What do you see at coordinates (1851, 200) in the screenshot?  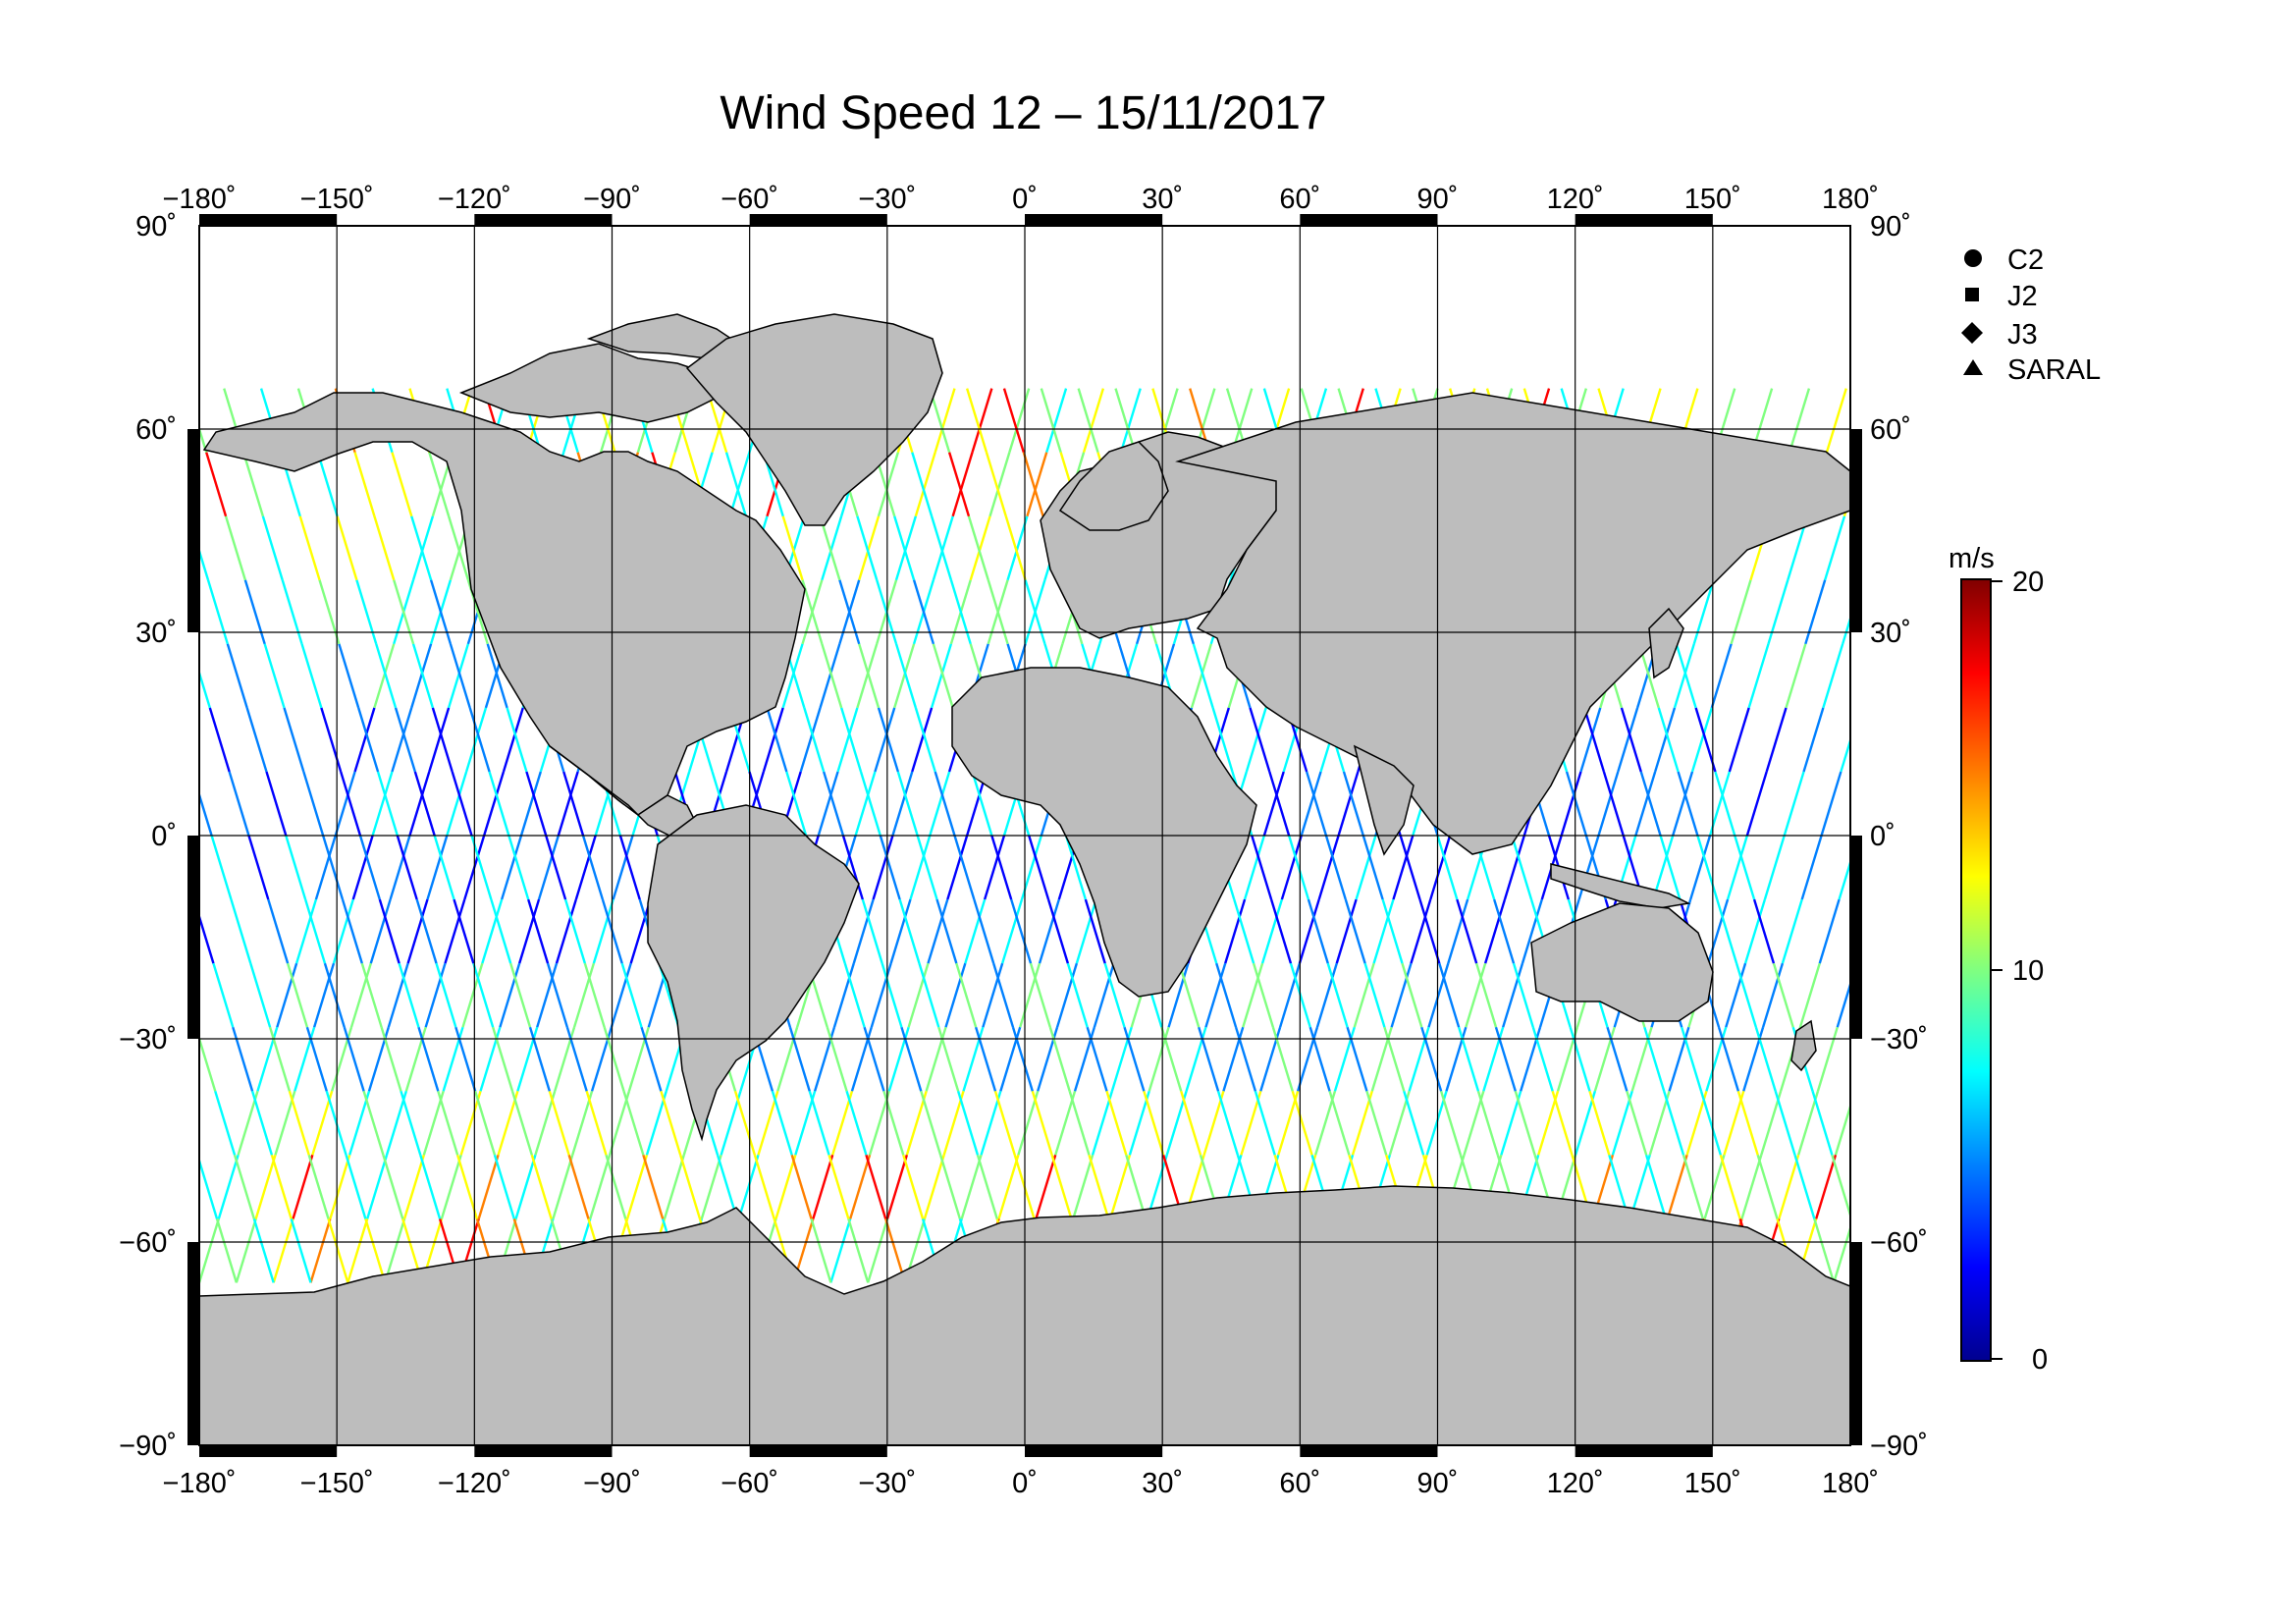 I see `lon-tick-label-top: 180˚` at bounding box center [1851, 200].